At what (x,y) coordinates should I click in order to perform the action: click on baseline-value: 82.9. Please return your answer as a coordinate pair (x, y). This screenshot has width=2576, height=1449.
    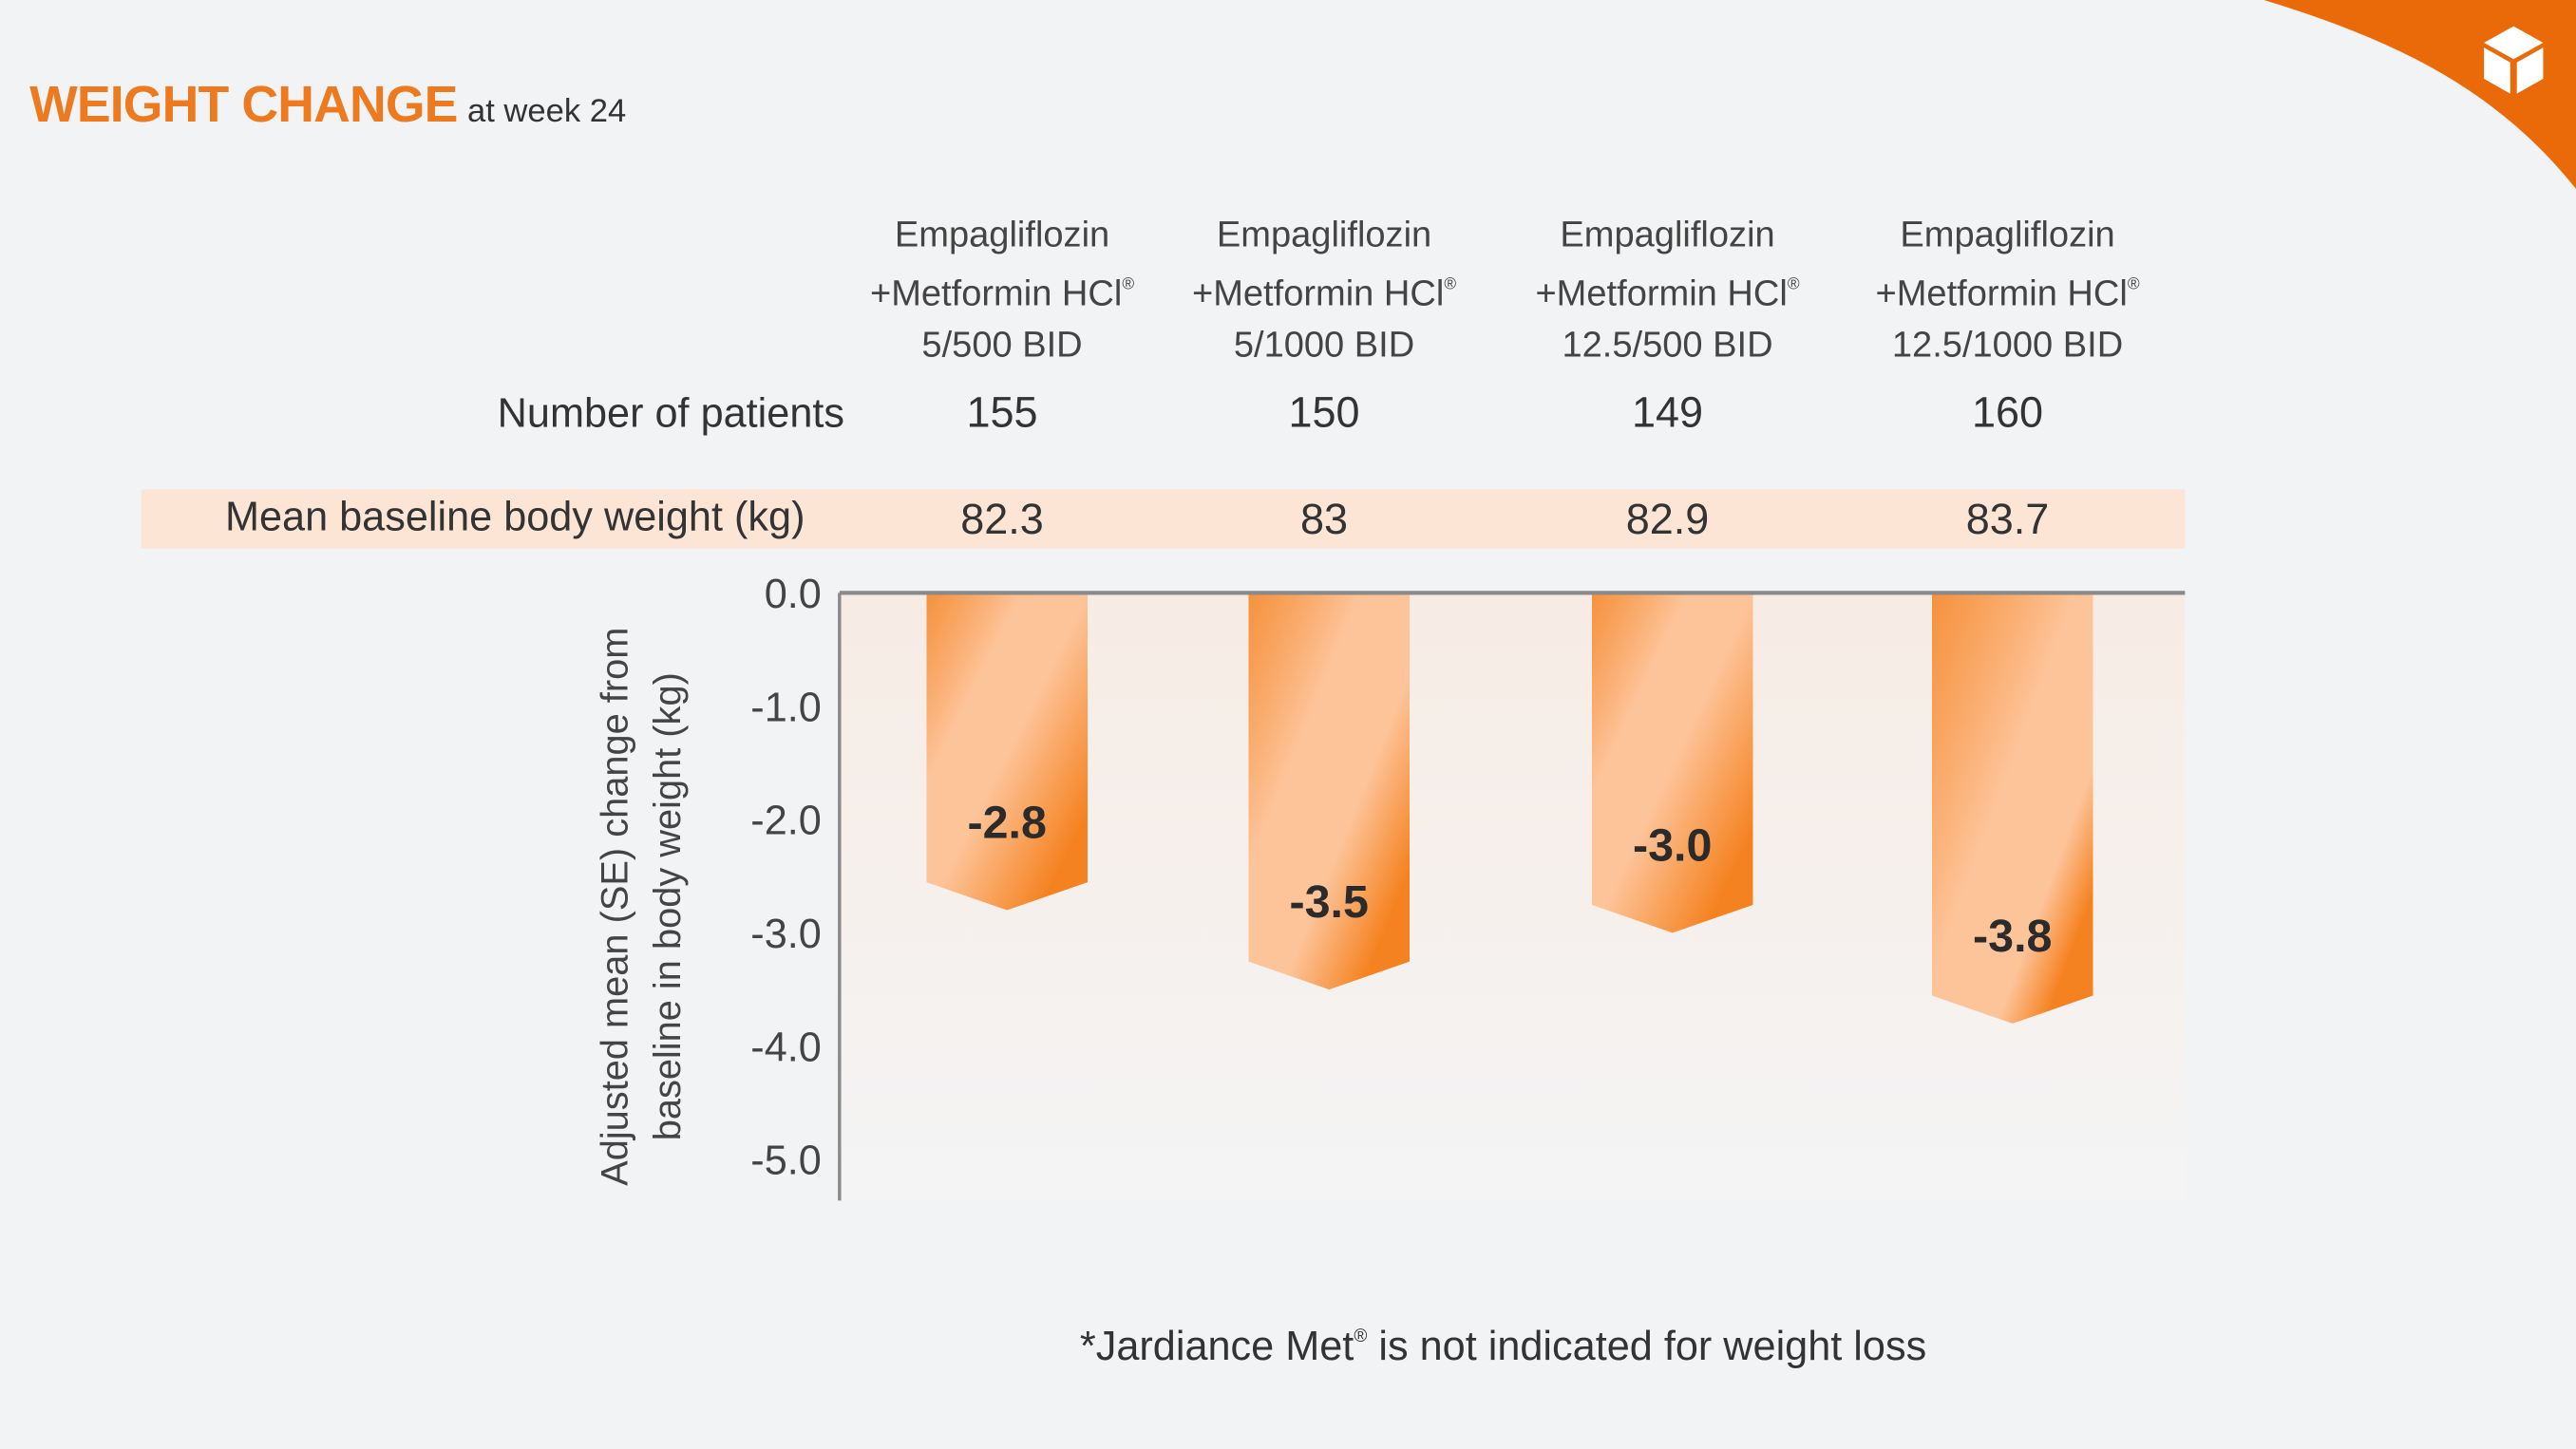
    Looking at the image, I should click on (1667, 519).